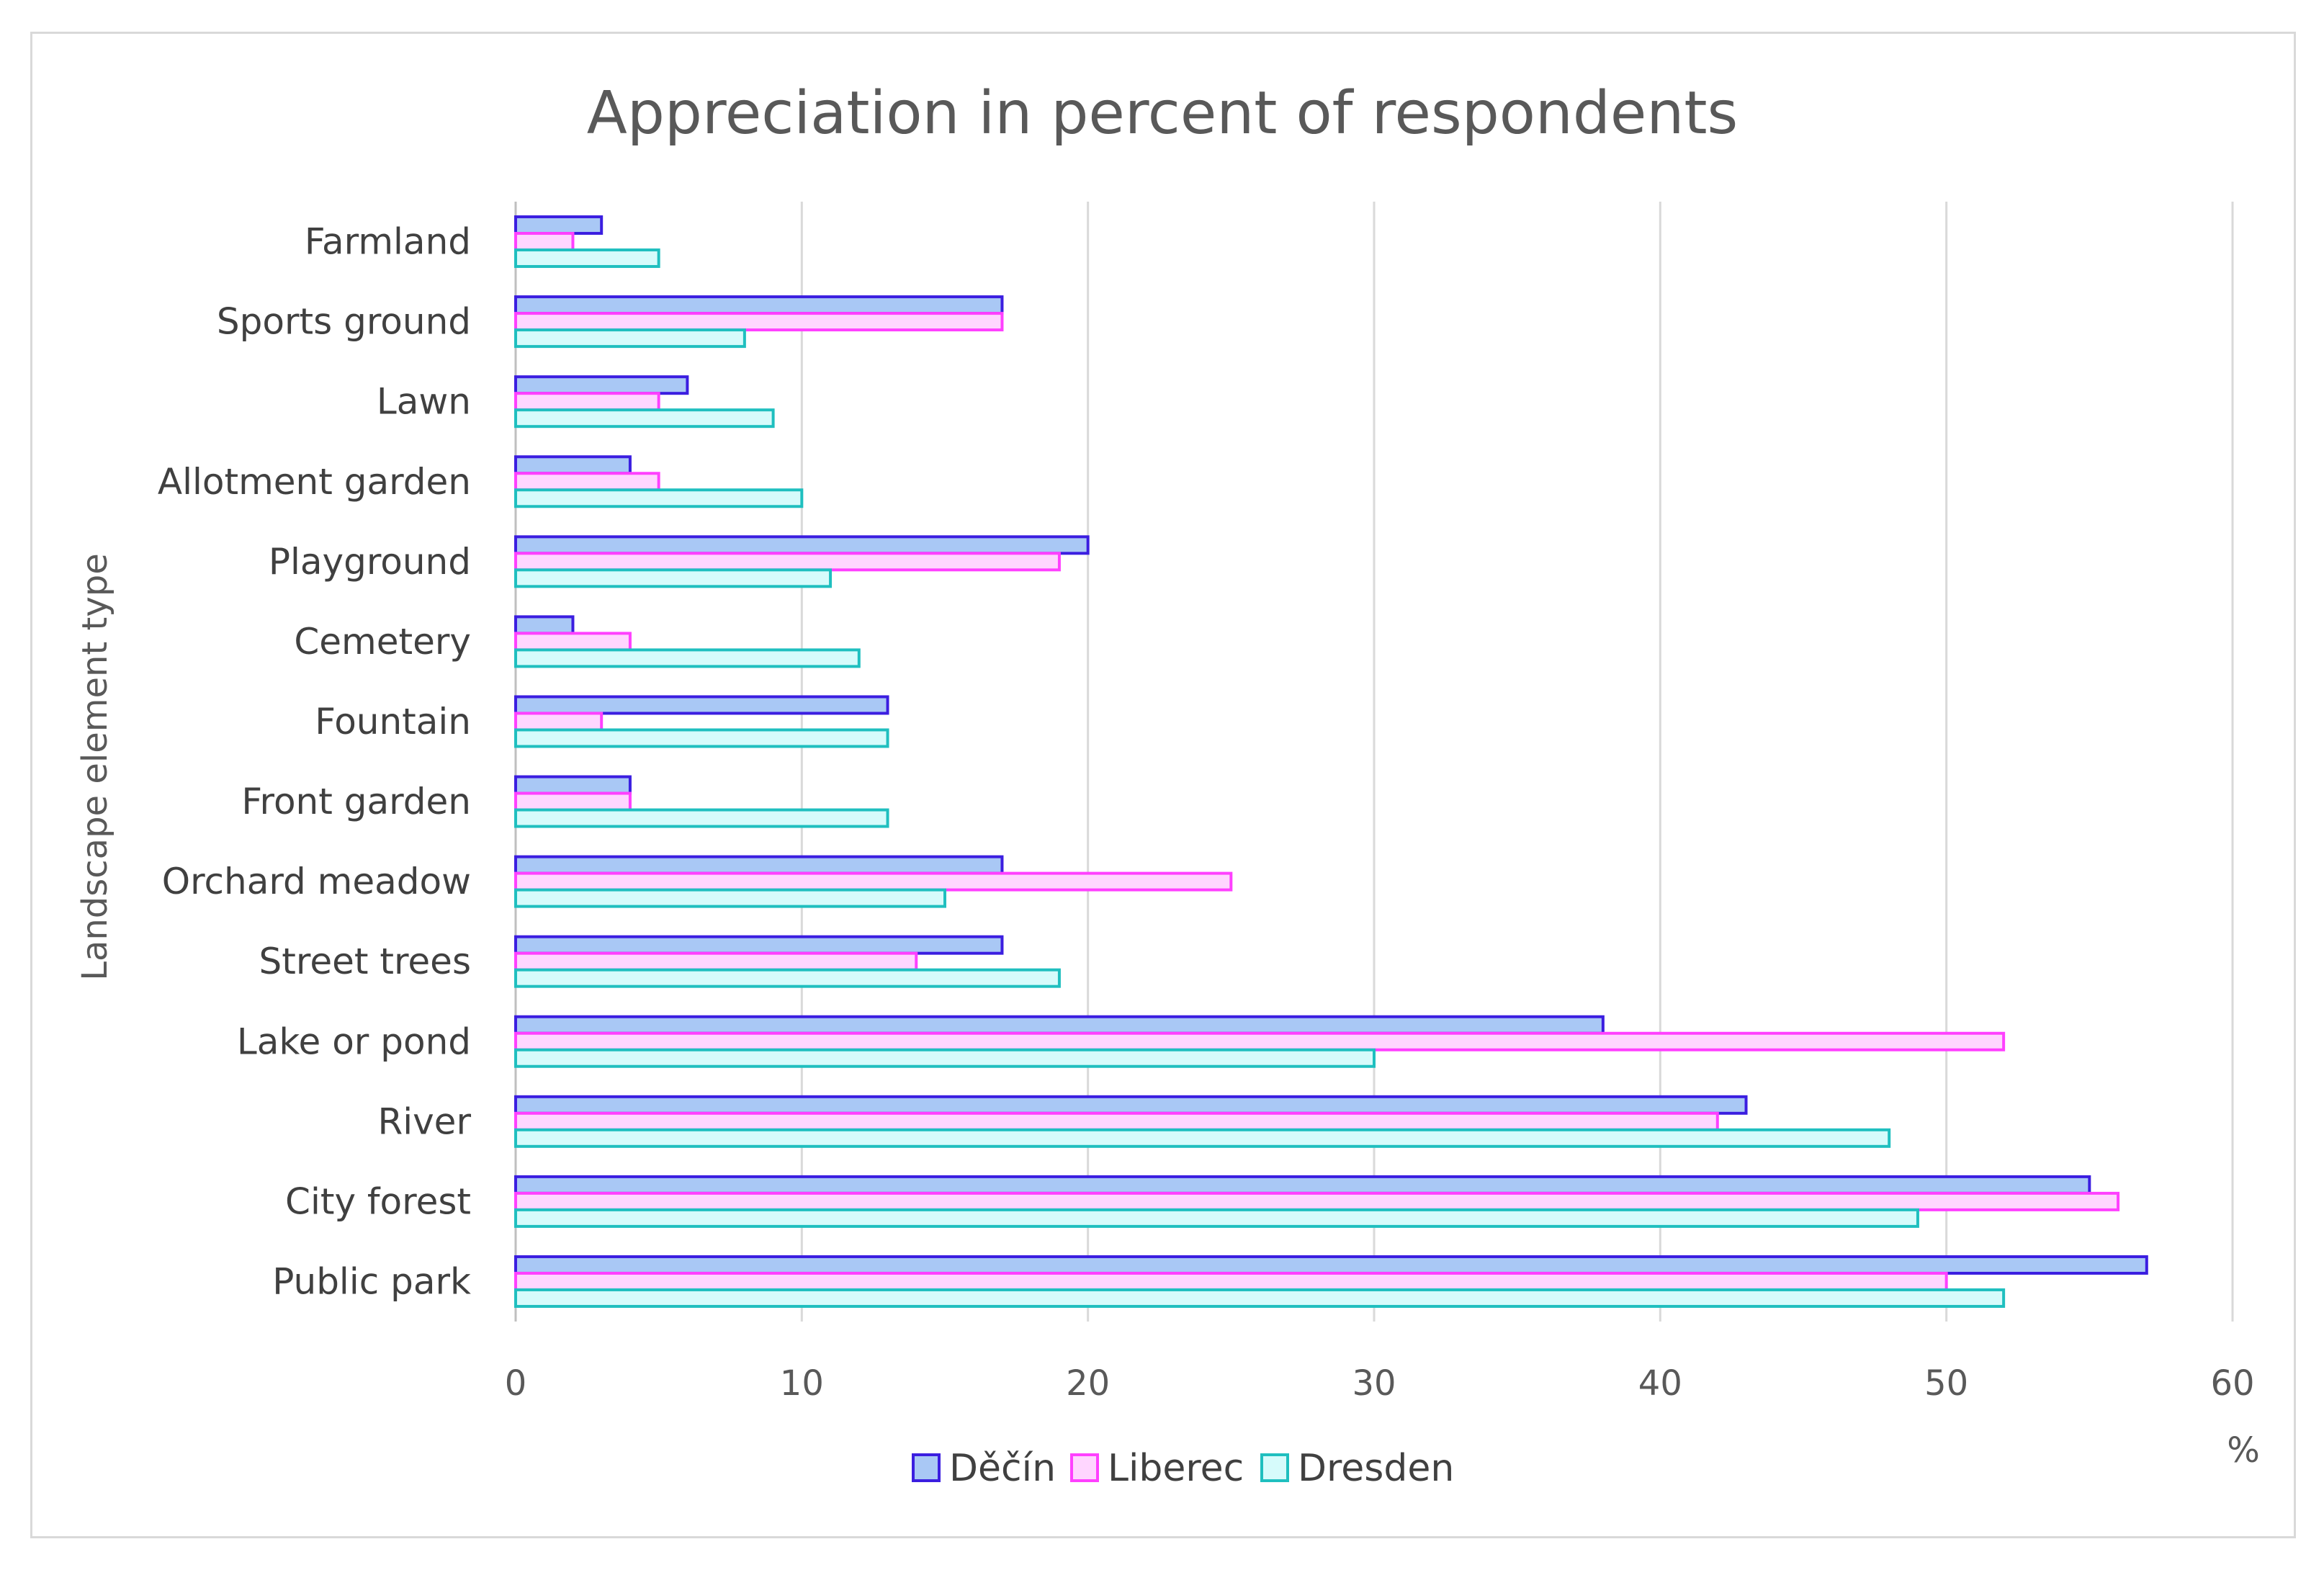 Image resolution: width=2324 pixels, height=1570 pixels. I want to click on y-axis-label: Landscape element type, so click(95, 767).